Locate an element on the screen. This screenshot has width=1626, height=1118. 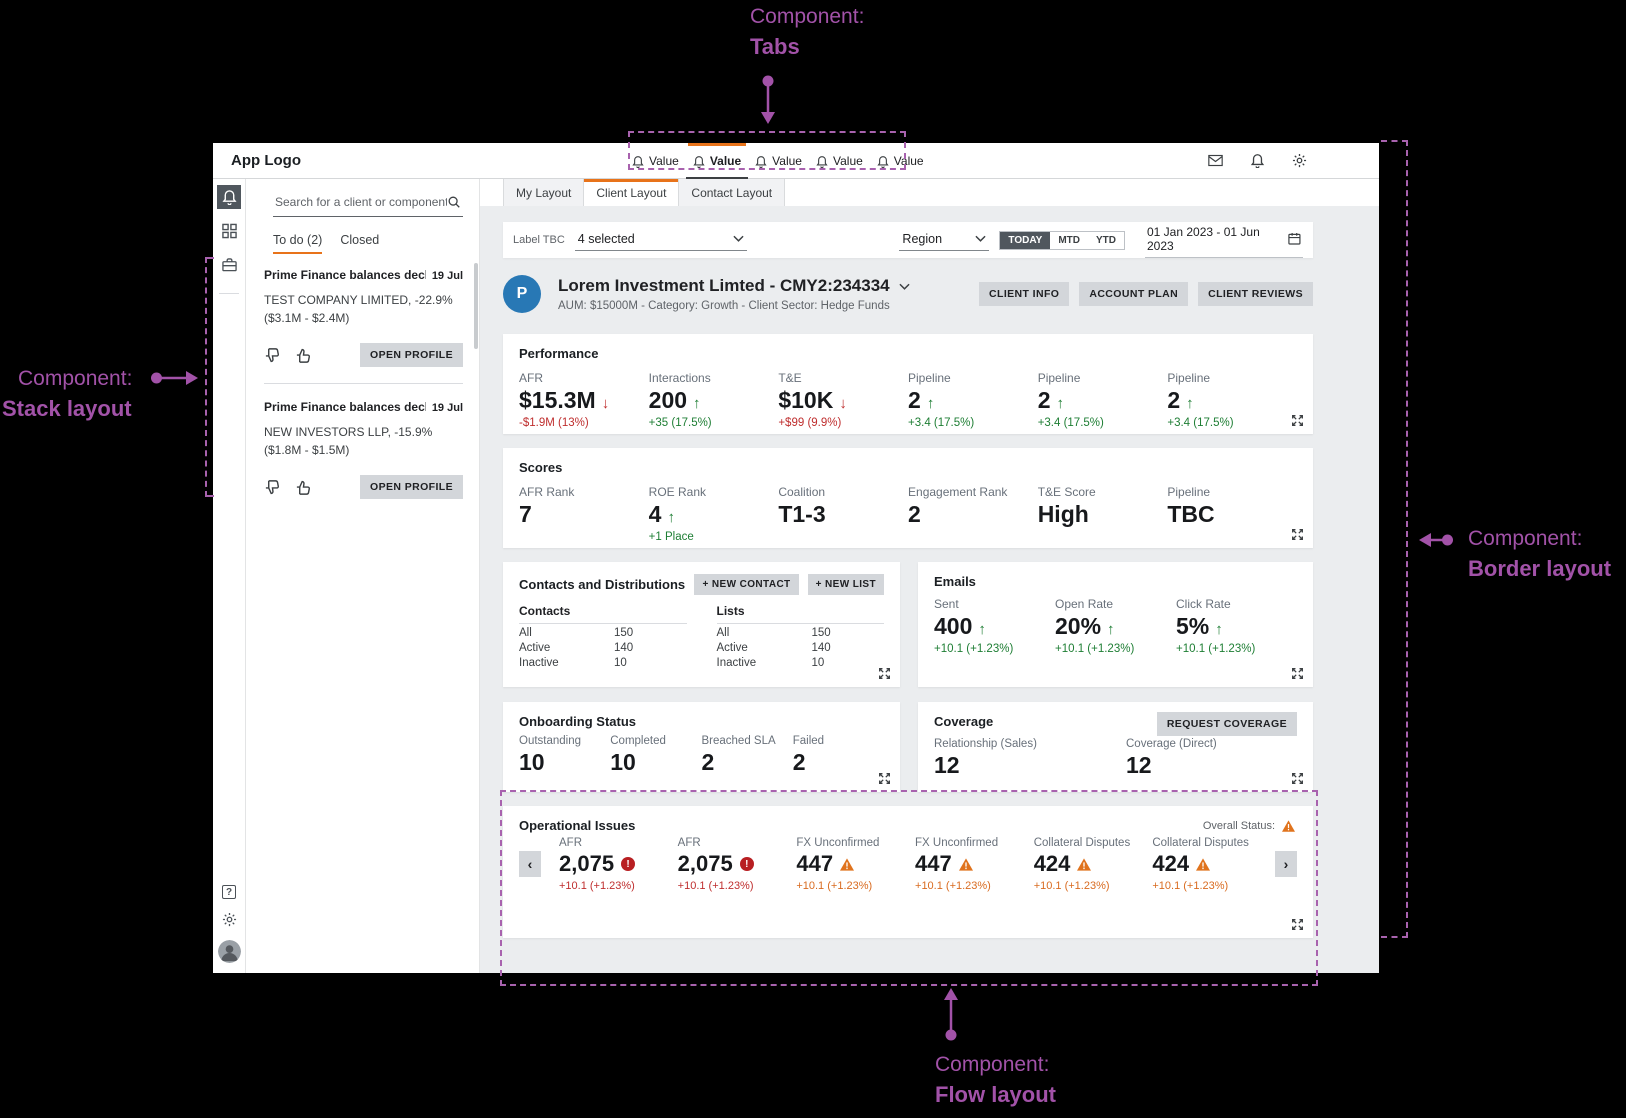
divider is located at coordinates (363, 383).